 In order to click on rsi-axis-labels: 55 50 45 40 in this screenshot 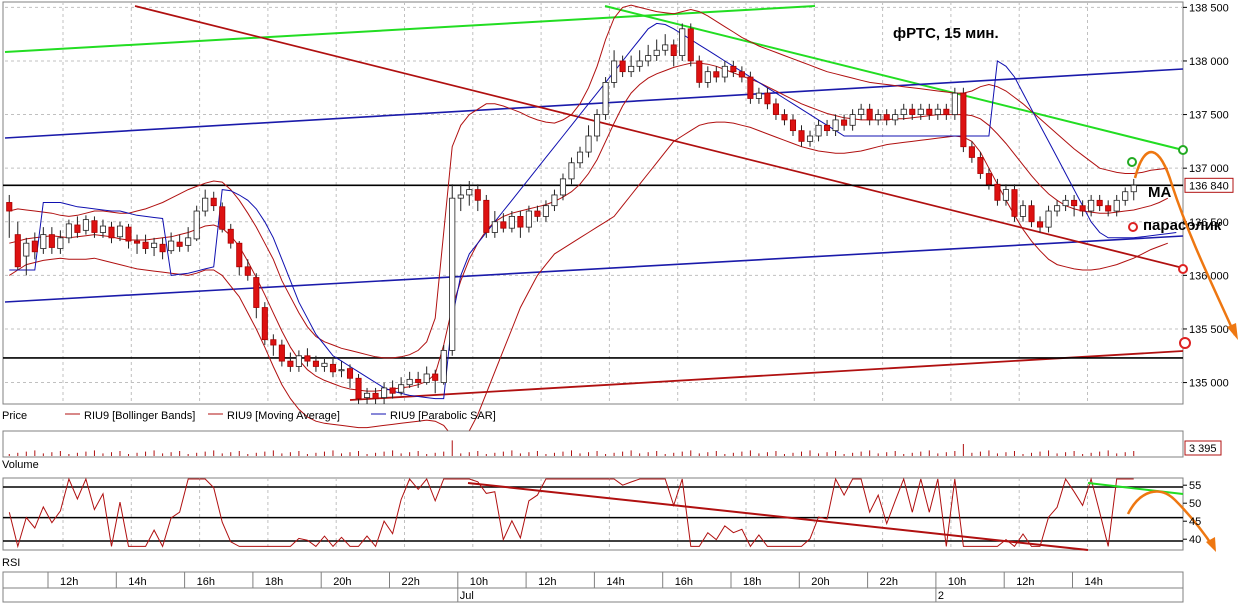, I will do `click(1192, 513)`.